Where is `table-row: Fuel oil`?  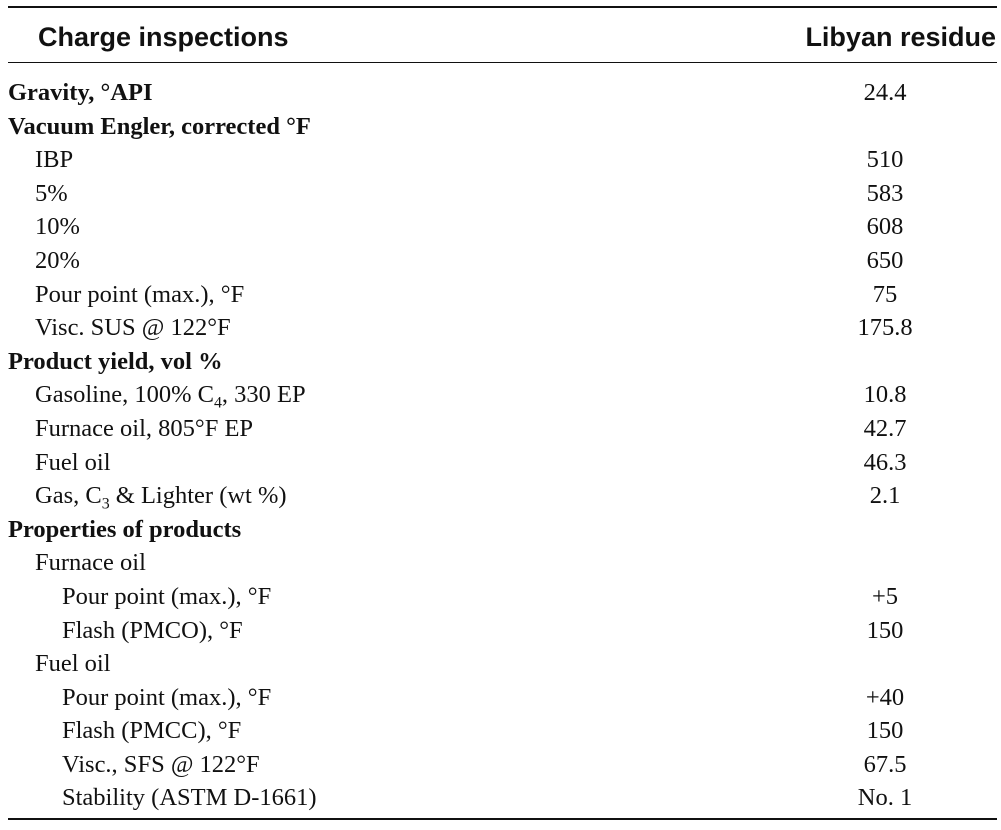
table-row: Fuel oil is located at coordinates (500, 664).